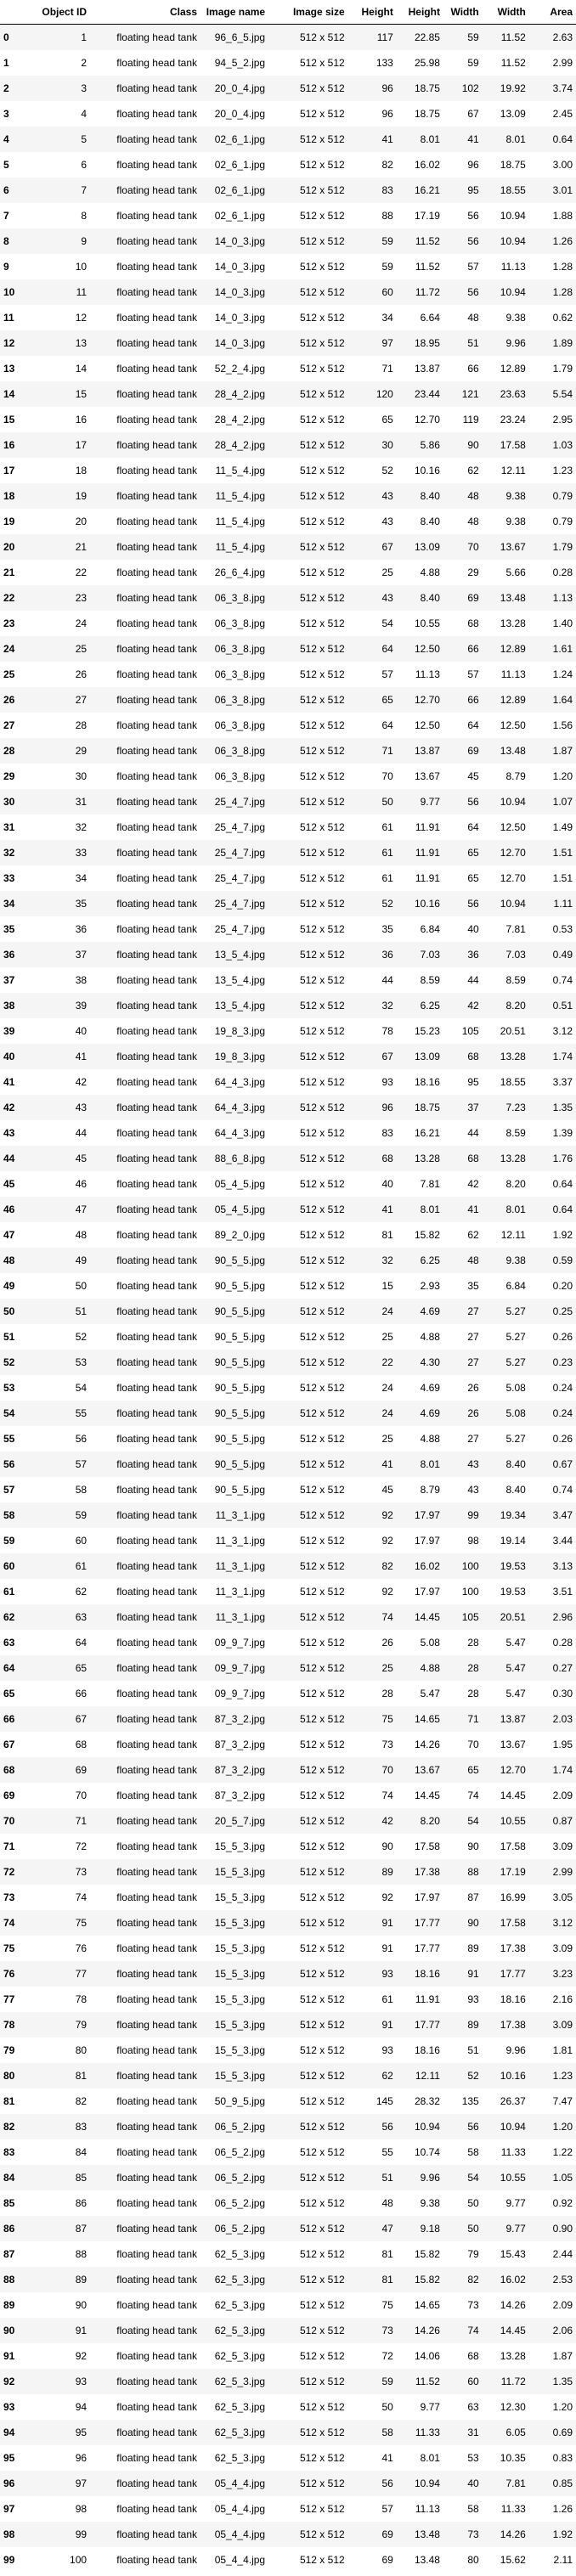 The width and height of the screenshot is (576, 2576). What do you see at coordinates (387, 1769) in the screenshot?
I see `height-px-cell: 70` at bounding box center [387, 1769].